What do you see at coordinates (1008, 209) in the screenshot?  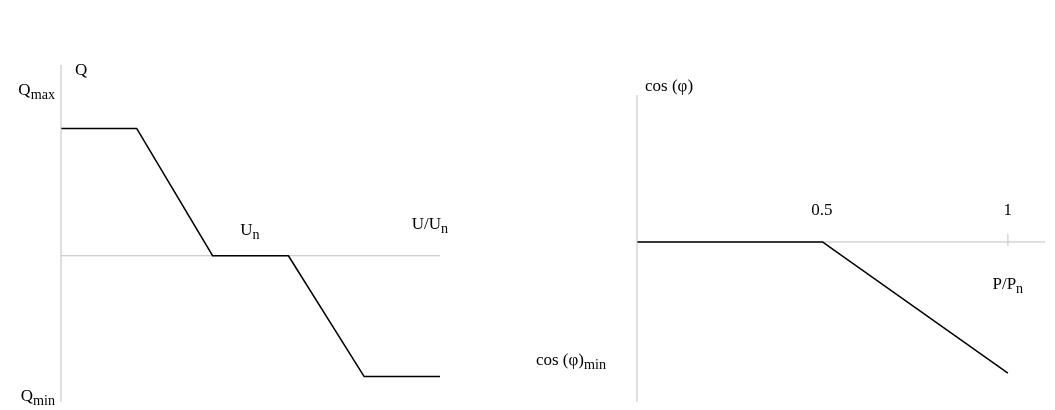 I see `x-tick-label: 1` at bounding box center [1008, 209].